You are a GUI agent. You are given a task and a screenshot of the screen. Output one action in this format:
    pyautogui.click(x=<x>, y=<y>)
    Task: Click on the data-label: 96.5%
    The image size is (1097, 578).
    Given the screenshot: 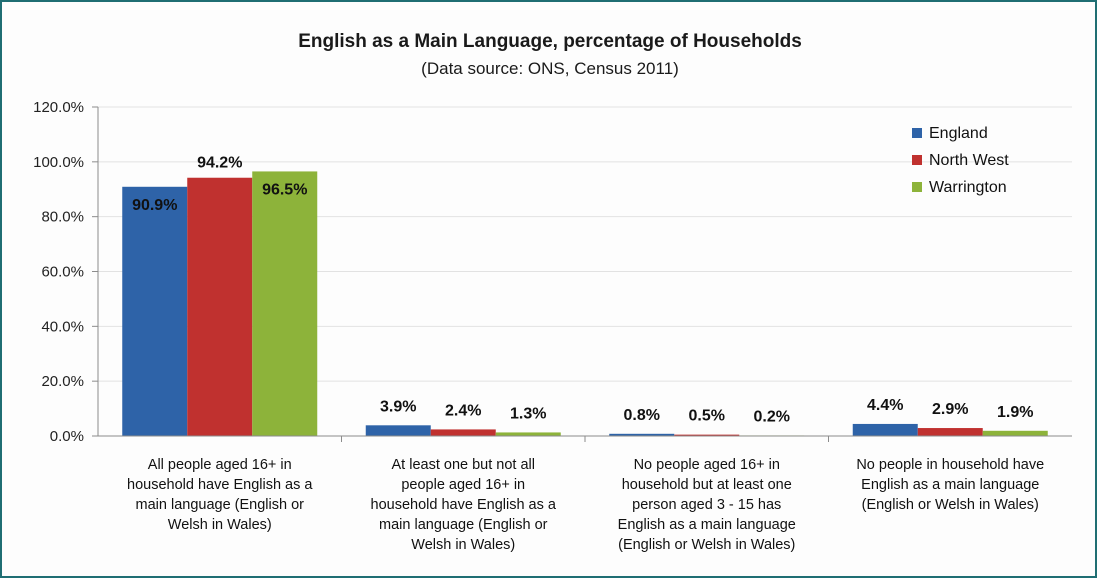 What is the action you would take?
    pyautogui.click(x=284, y=189)
    